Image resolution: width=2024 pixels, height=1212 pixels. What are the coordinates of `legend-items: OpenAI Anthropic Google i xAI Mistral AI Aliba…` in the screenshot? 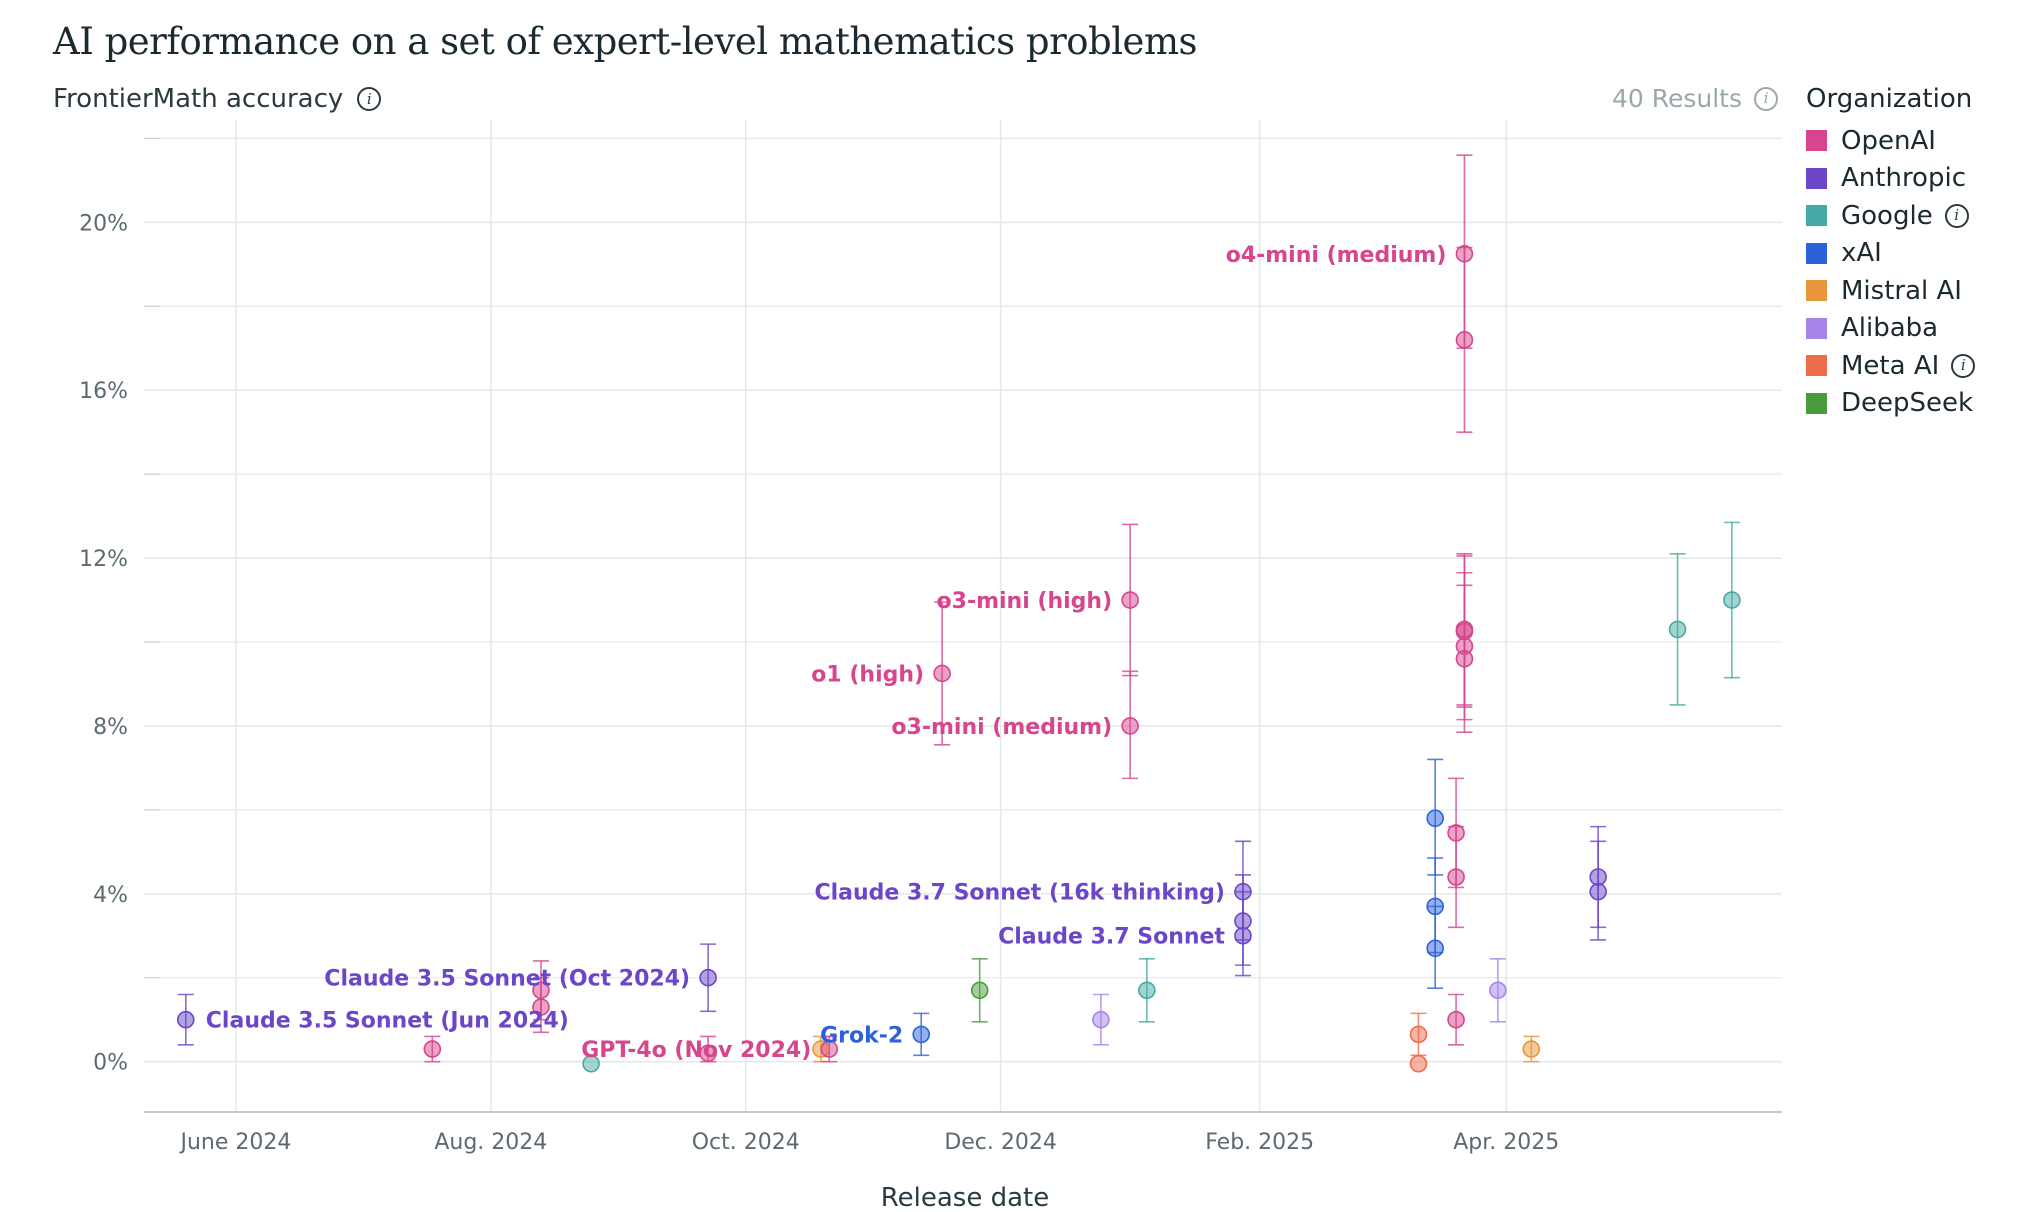 It's located at (1891, 272).